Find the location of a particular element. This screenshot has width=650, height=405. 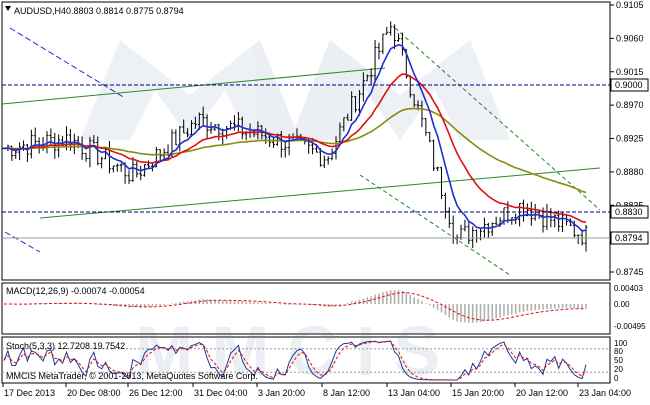

watermark-text: MMCIS is located at coordinates (296, 351).